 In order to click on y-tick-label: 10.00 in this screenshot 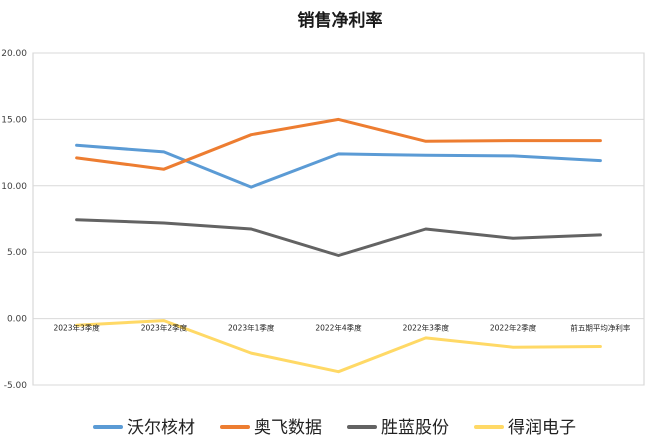, I will do `click(14, 187)`.